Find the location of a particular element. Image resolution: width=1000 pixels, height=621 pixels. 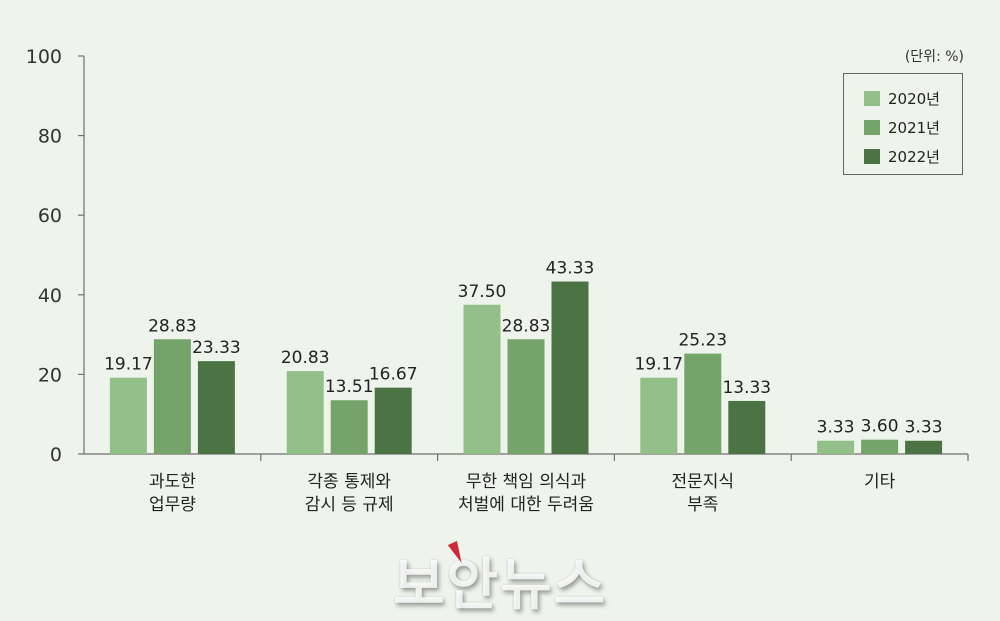

x-tick-label-line: 감시 등 규제 is located at coordinates (349, 505).